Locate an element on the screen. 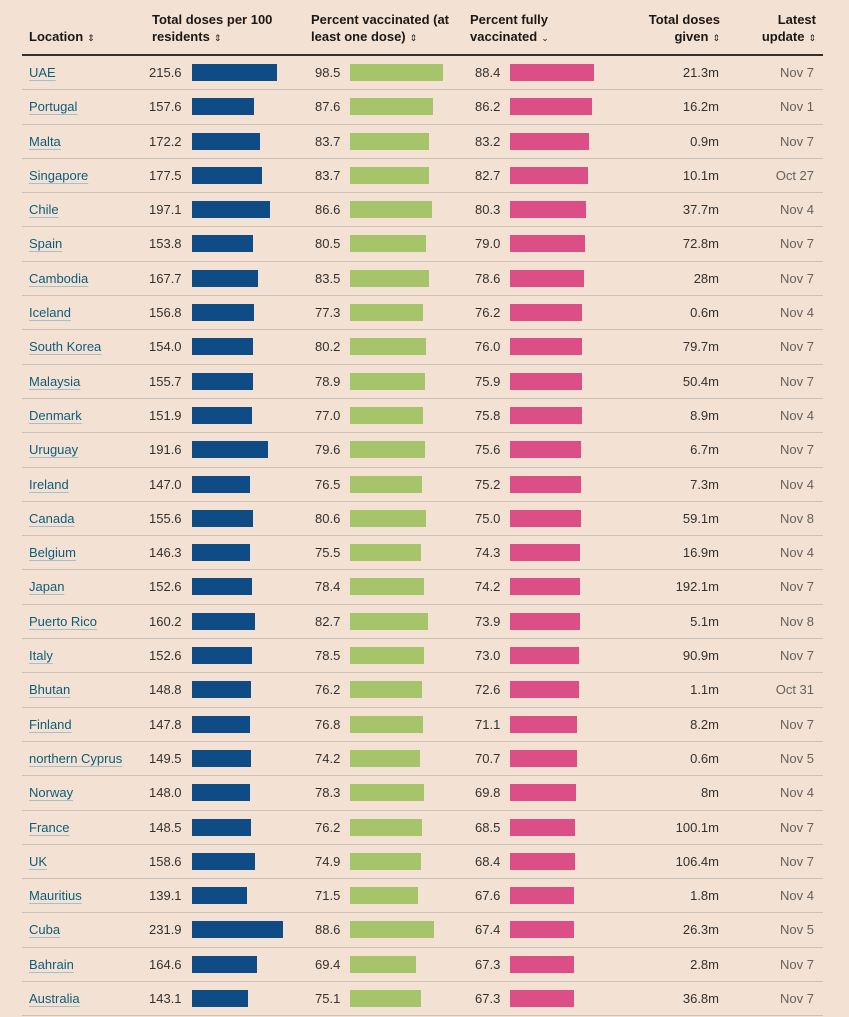  location-link: South Korea is located at coordinates (65, 347).